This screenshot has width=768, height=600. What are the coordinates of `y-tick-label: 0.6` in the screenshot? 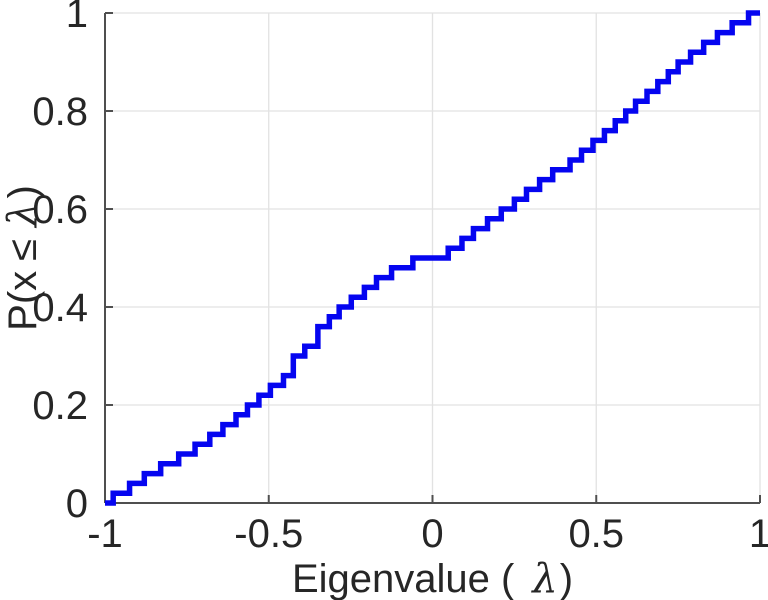 It's located at (60, 210).